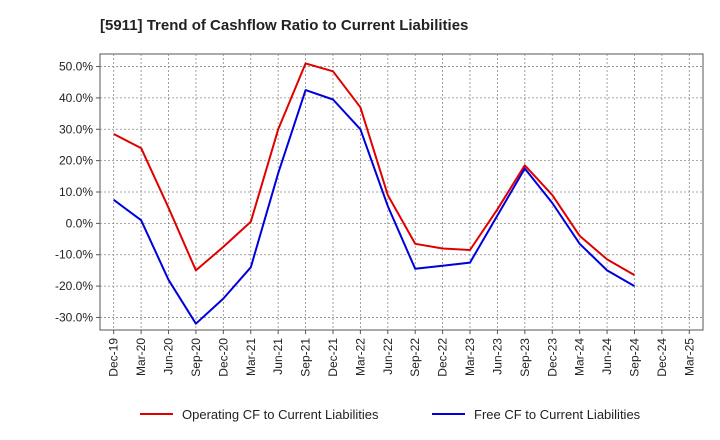  What do you see at coordinates (74, 317) in the screenshot?
I see `y-tick-label: -30.0%` at bounding box center [74, 317].